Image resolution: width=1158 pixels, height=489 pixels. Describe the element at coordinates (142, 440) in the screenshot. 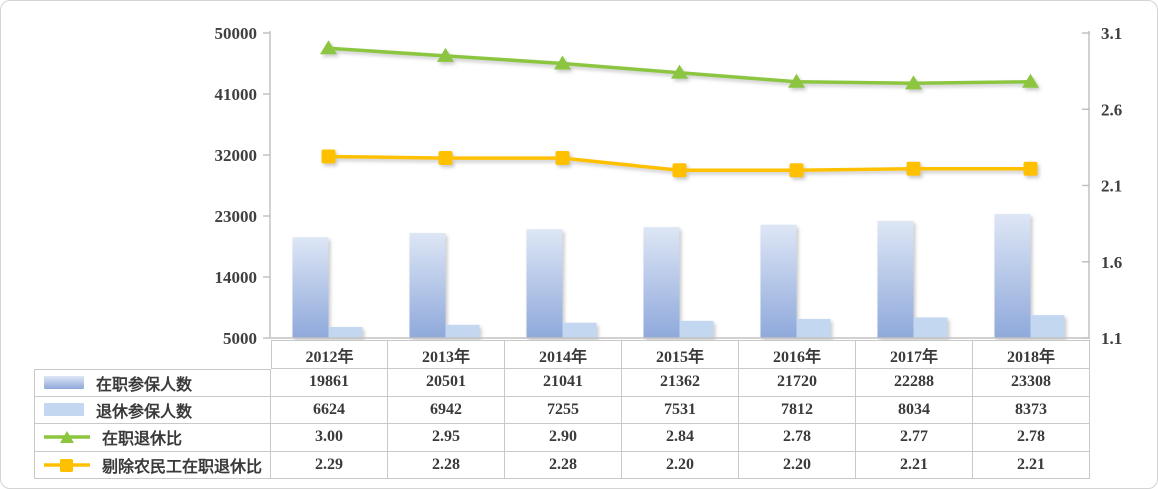

I see `legend-label: 在职退休比` at that location.